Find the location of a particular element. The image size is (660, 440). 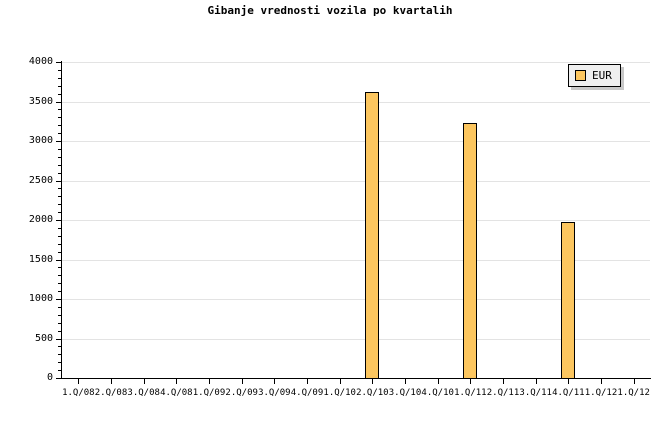

x-axis-tick-label: 1.Q/11 is located at coordinates (470, 393).